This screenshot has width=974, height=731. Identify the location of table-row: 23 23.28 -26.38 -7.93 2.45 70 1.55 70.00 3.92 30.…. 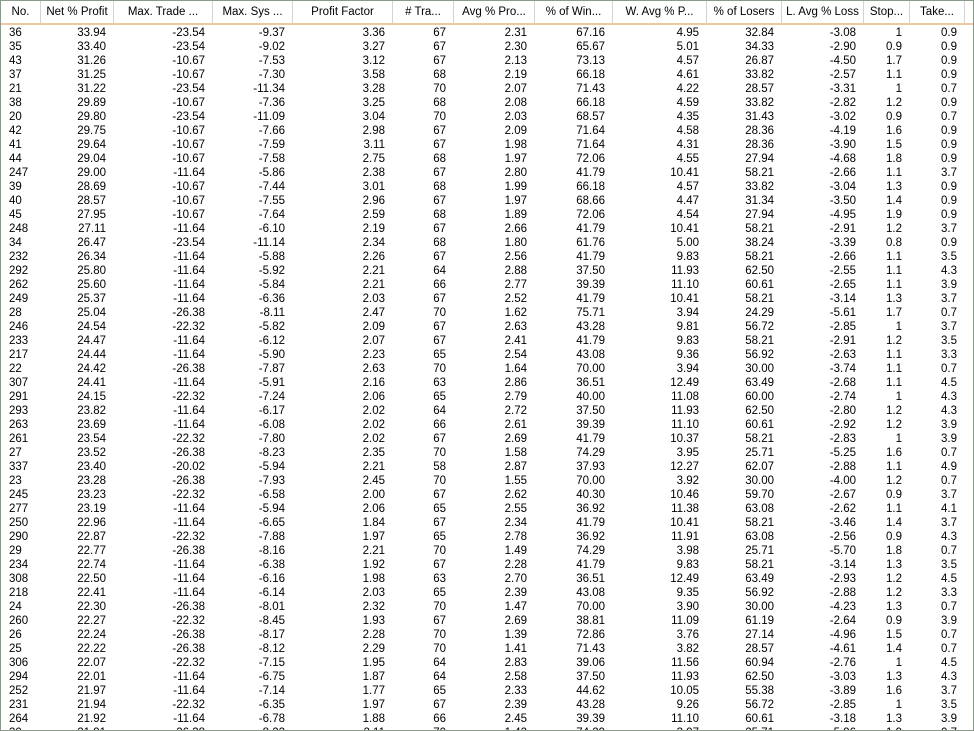
(487, 481).